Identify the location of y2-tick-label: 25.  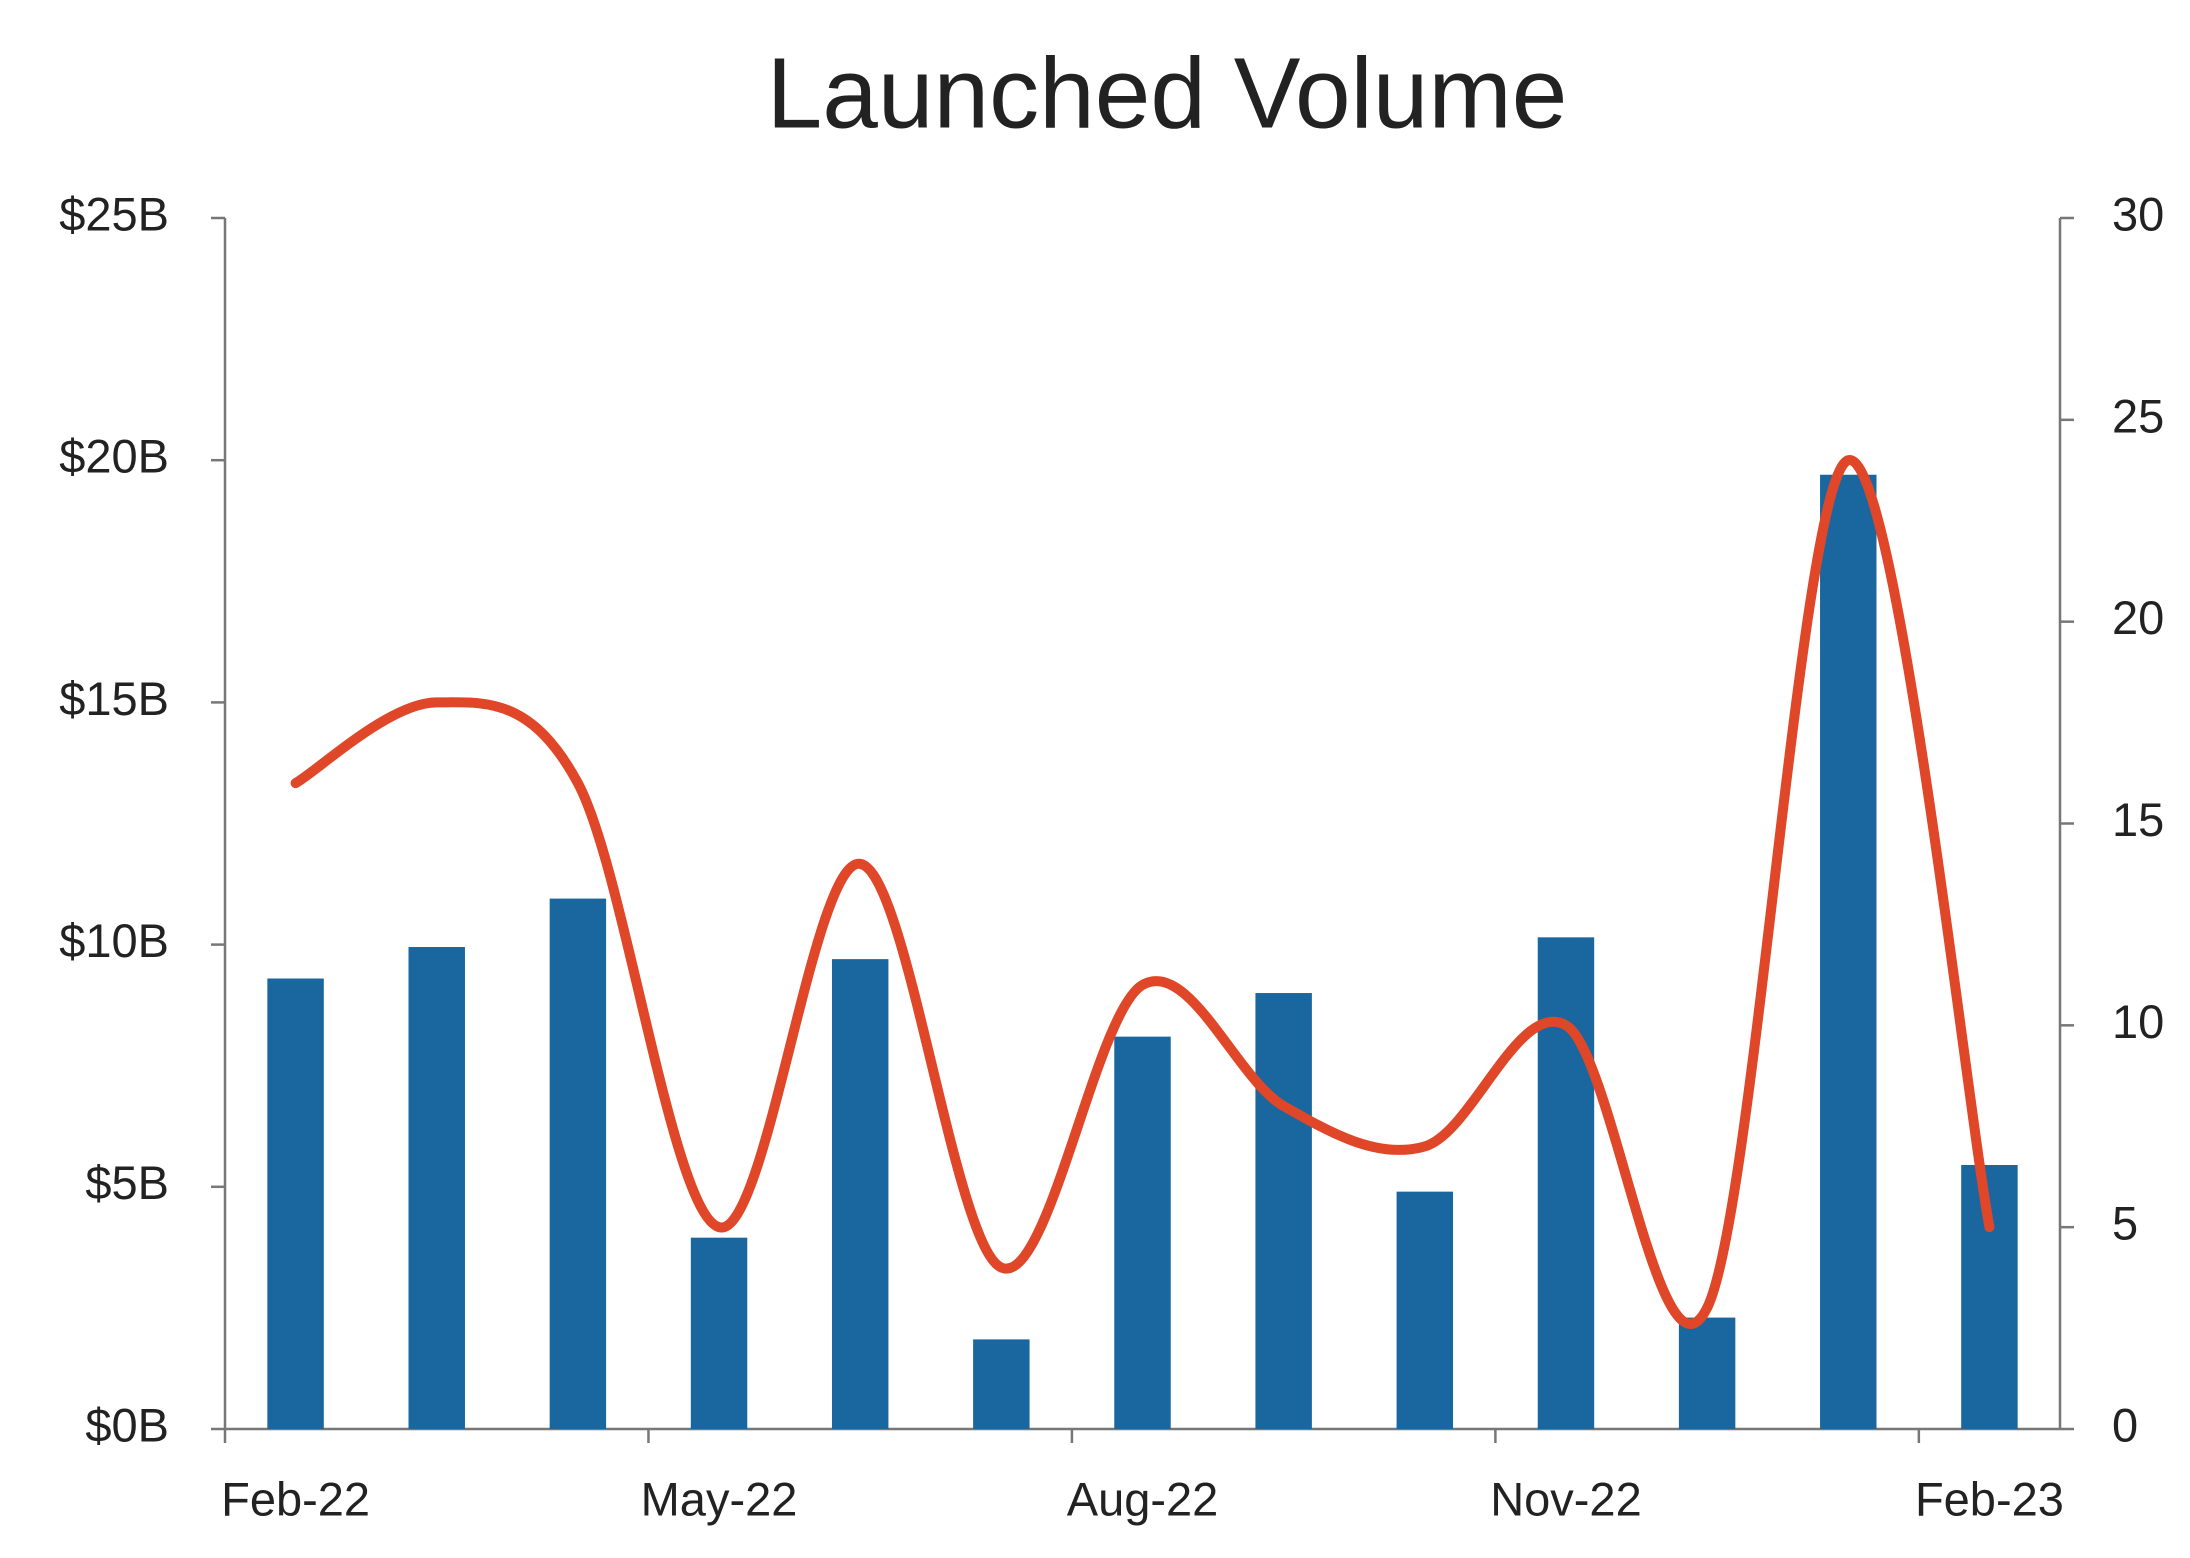
(2138, 415).